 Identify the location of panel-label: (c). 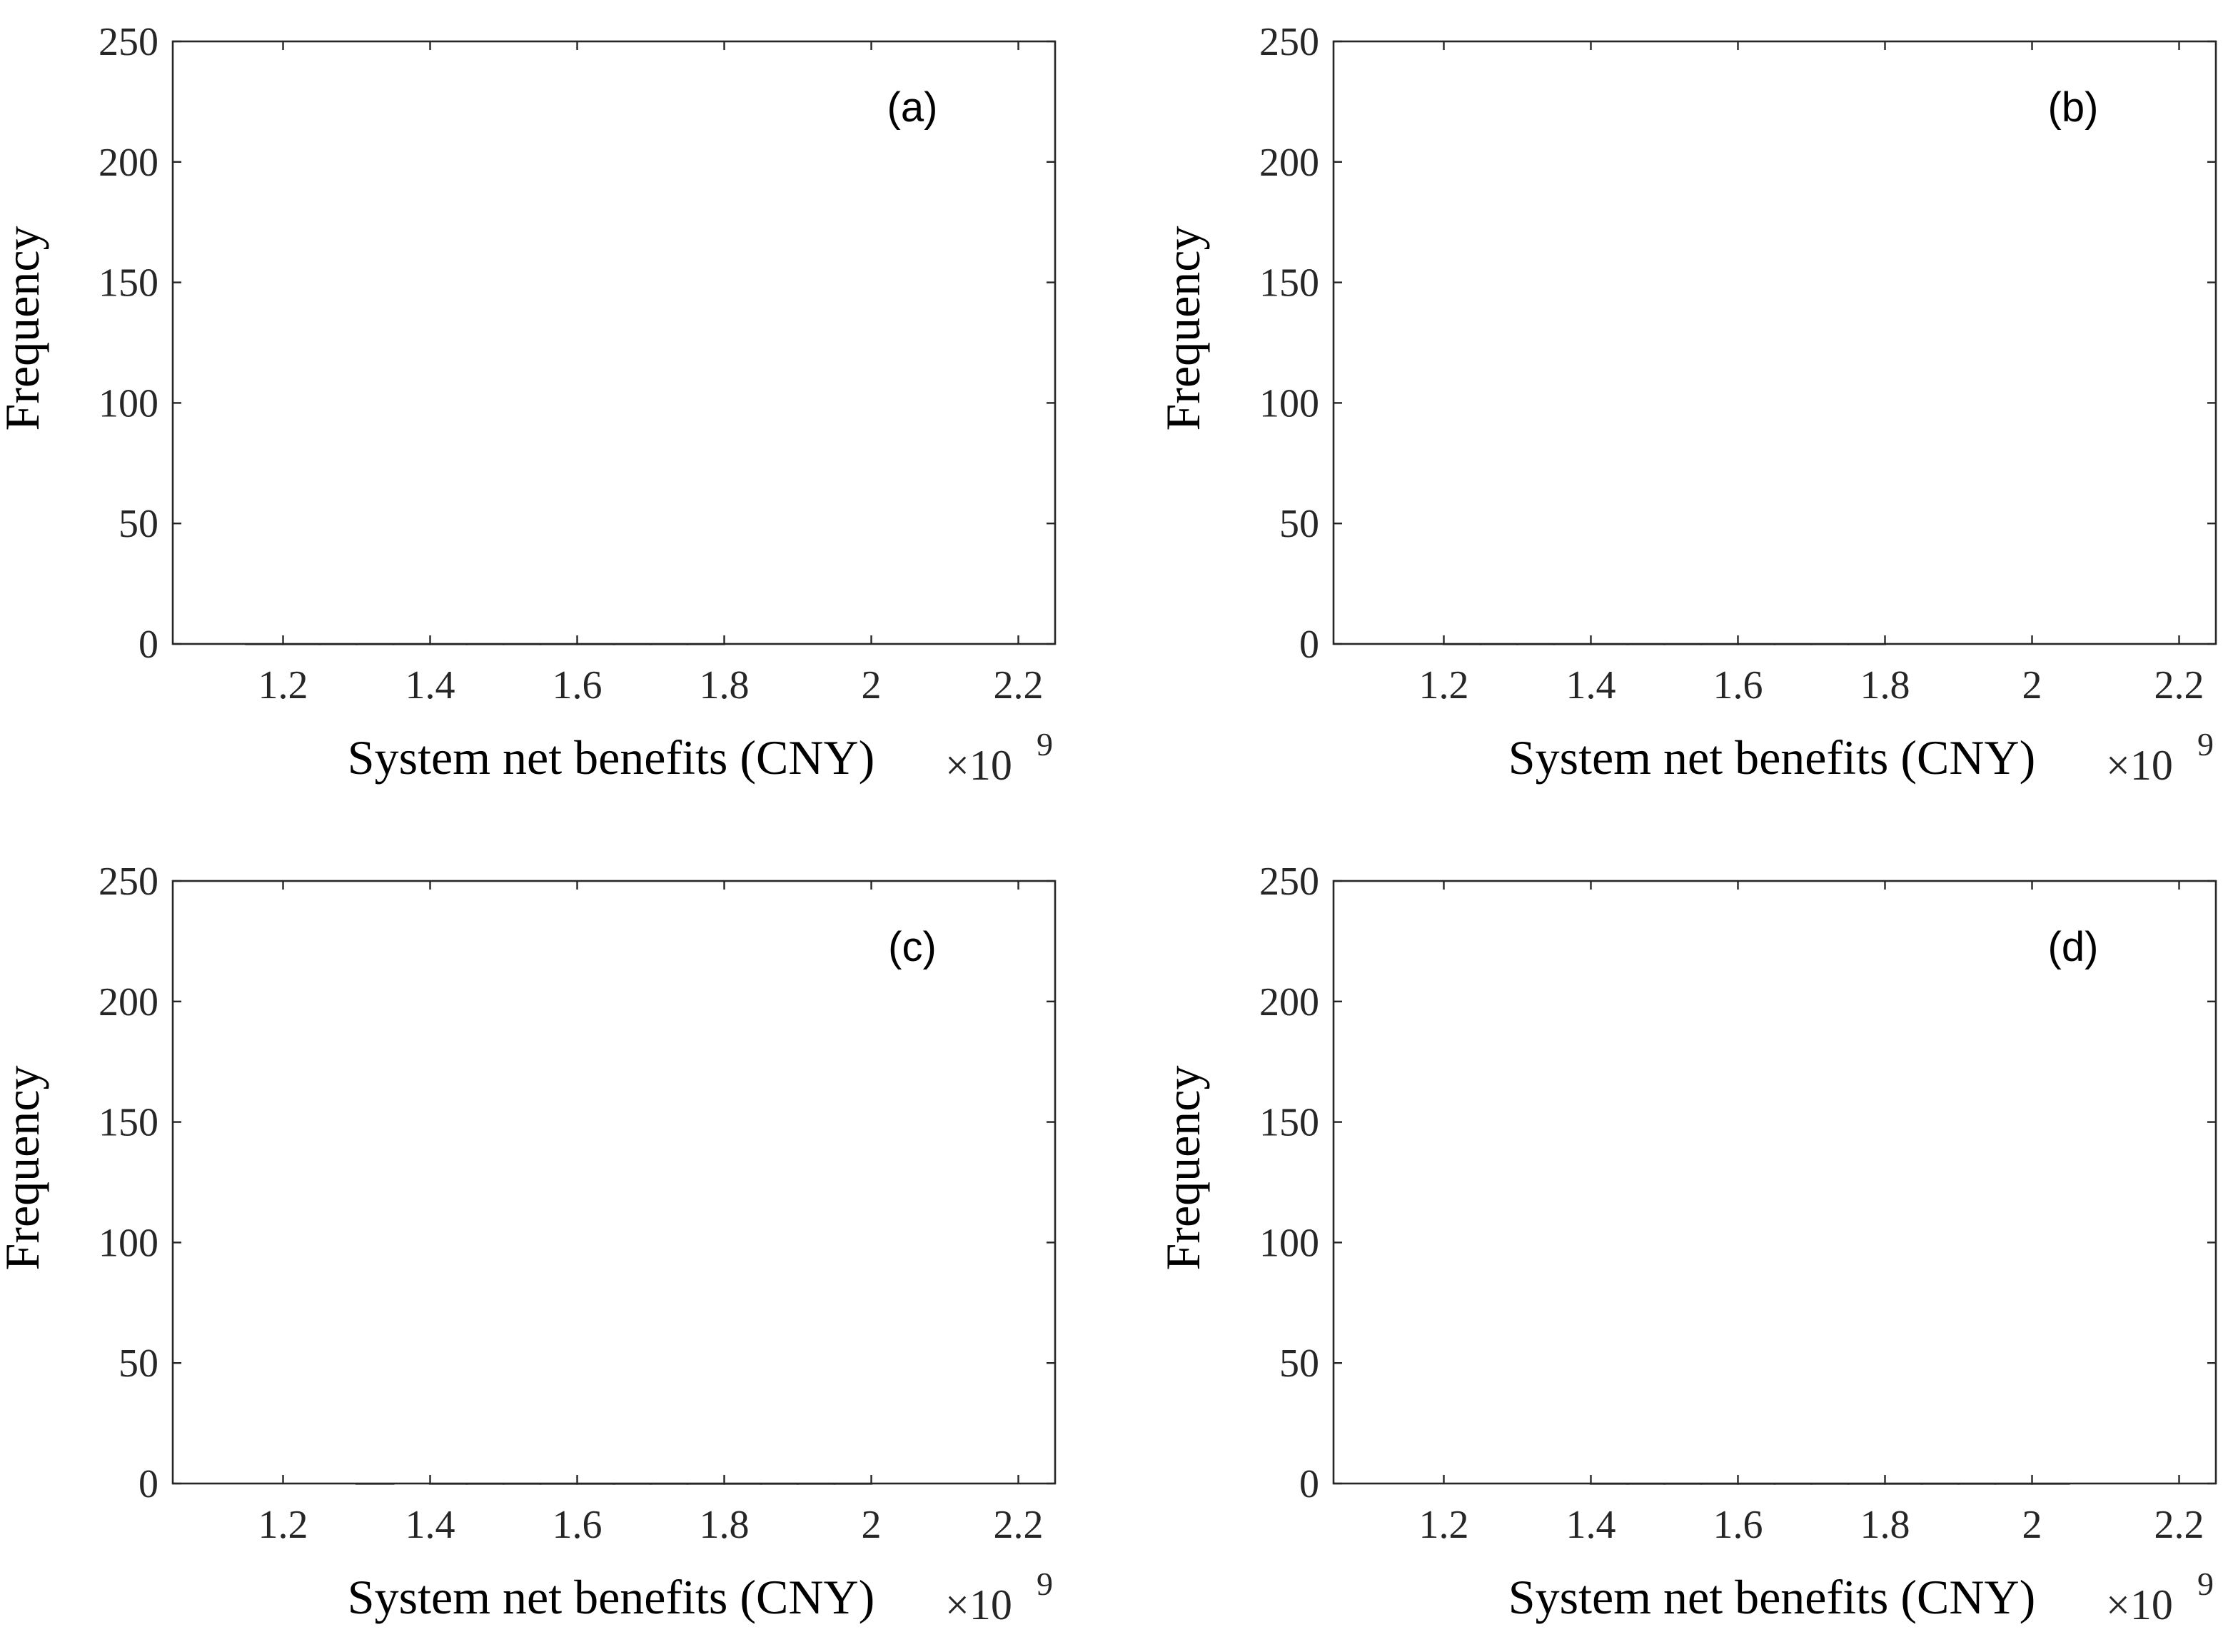
(912, 947).